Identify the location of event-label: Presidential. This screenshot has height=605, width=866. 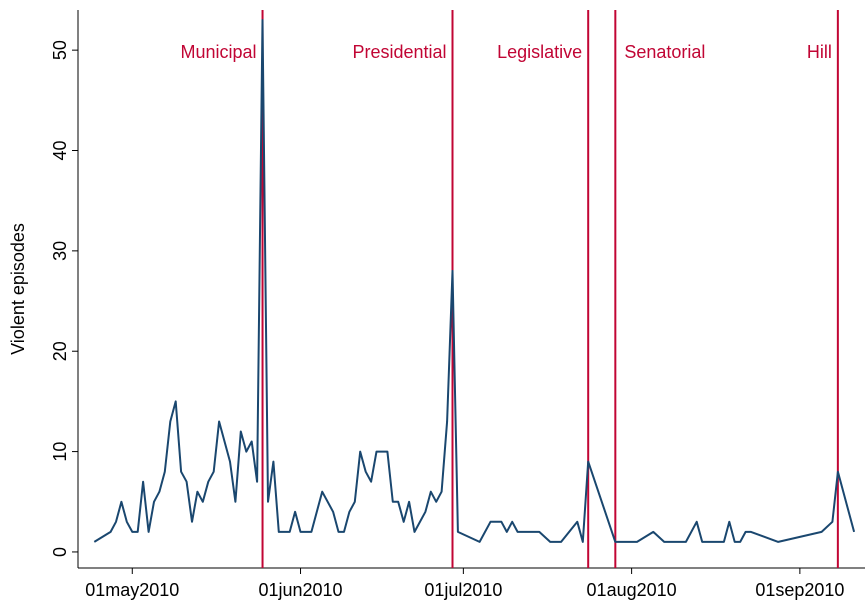
(399, 52).